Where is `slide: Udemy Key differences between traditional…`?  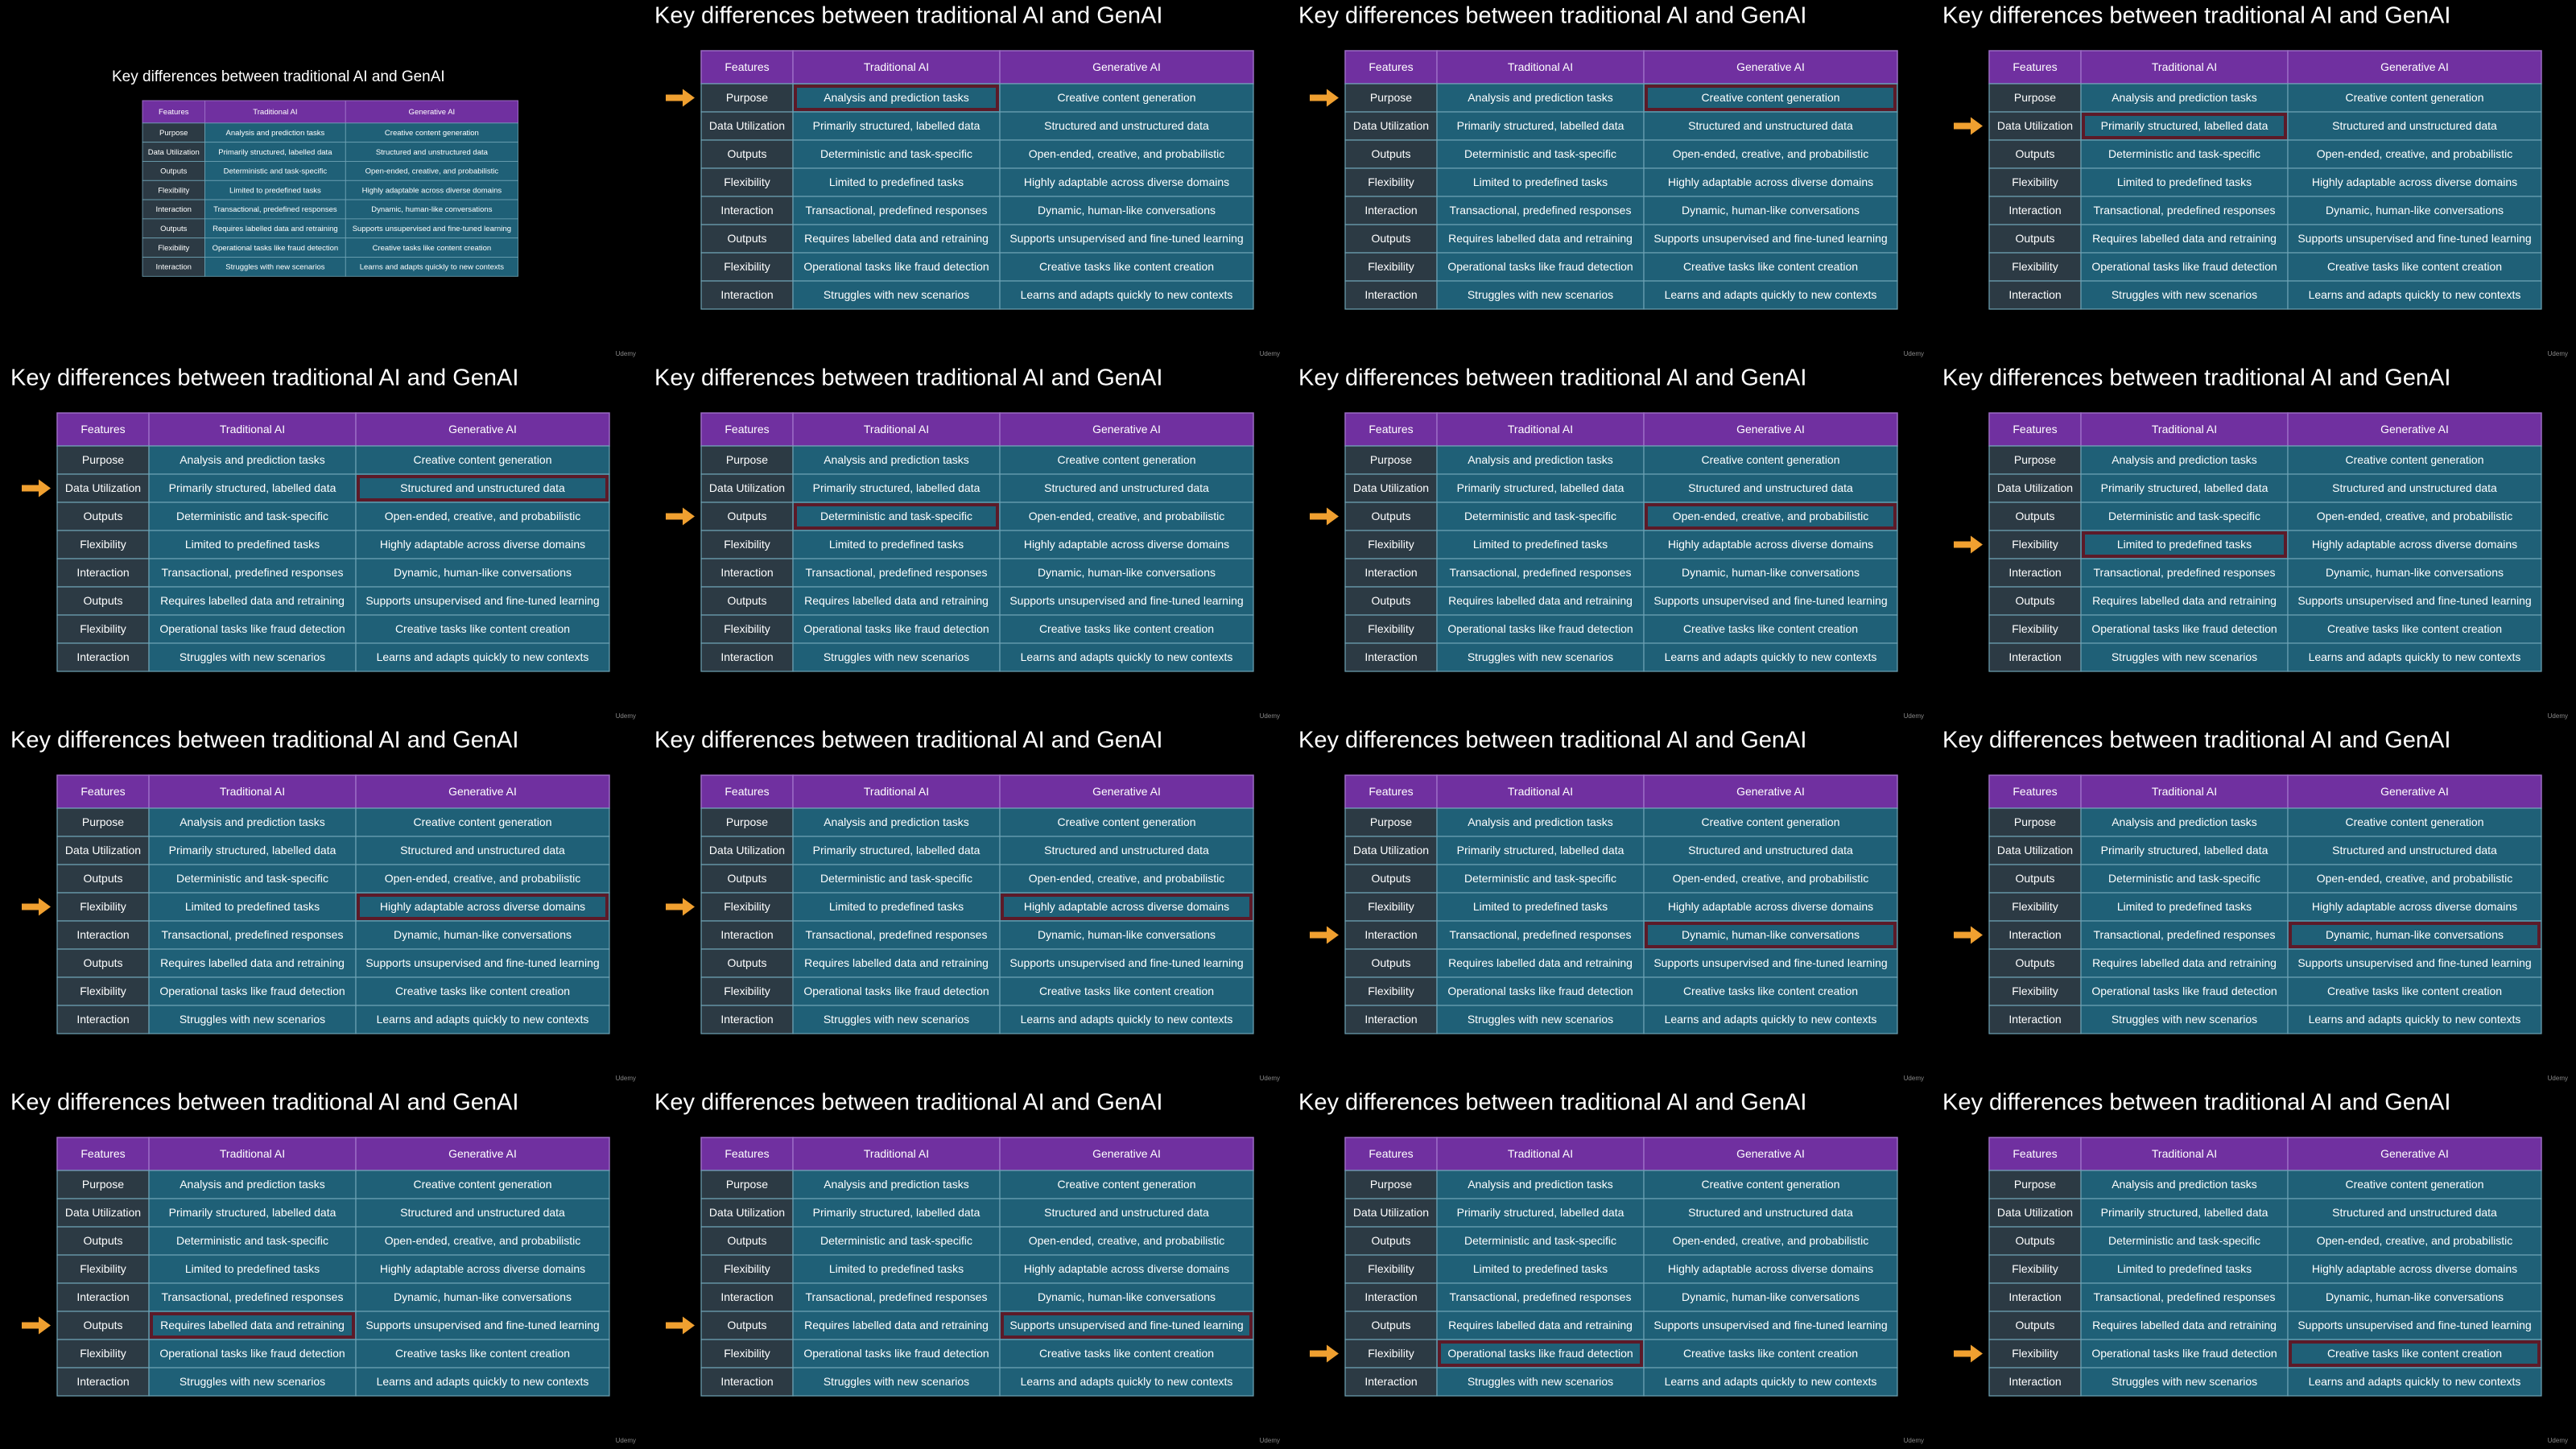 slide: Udemy Key differences between traditional… is located at coordinates (323, 1267).